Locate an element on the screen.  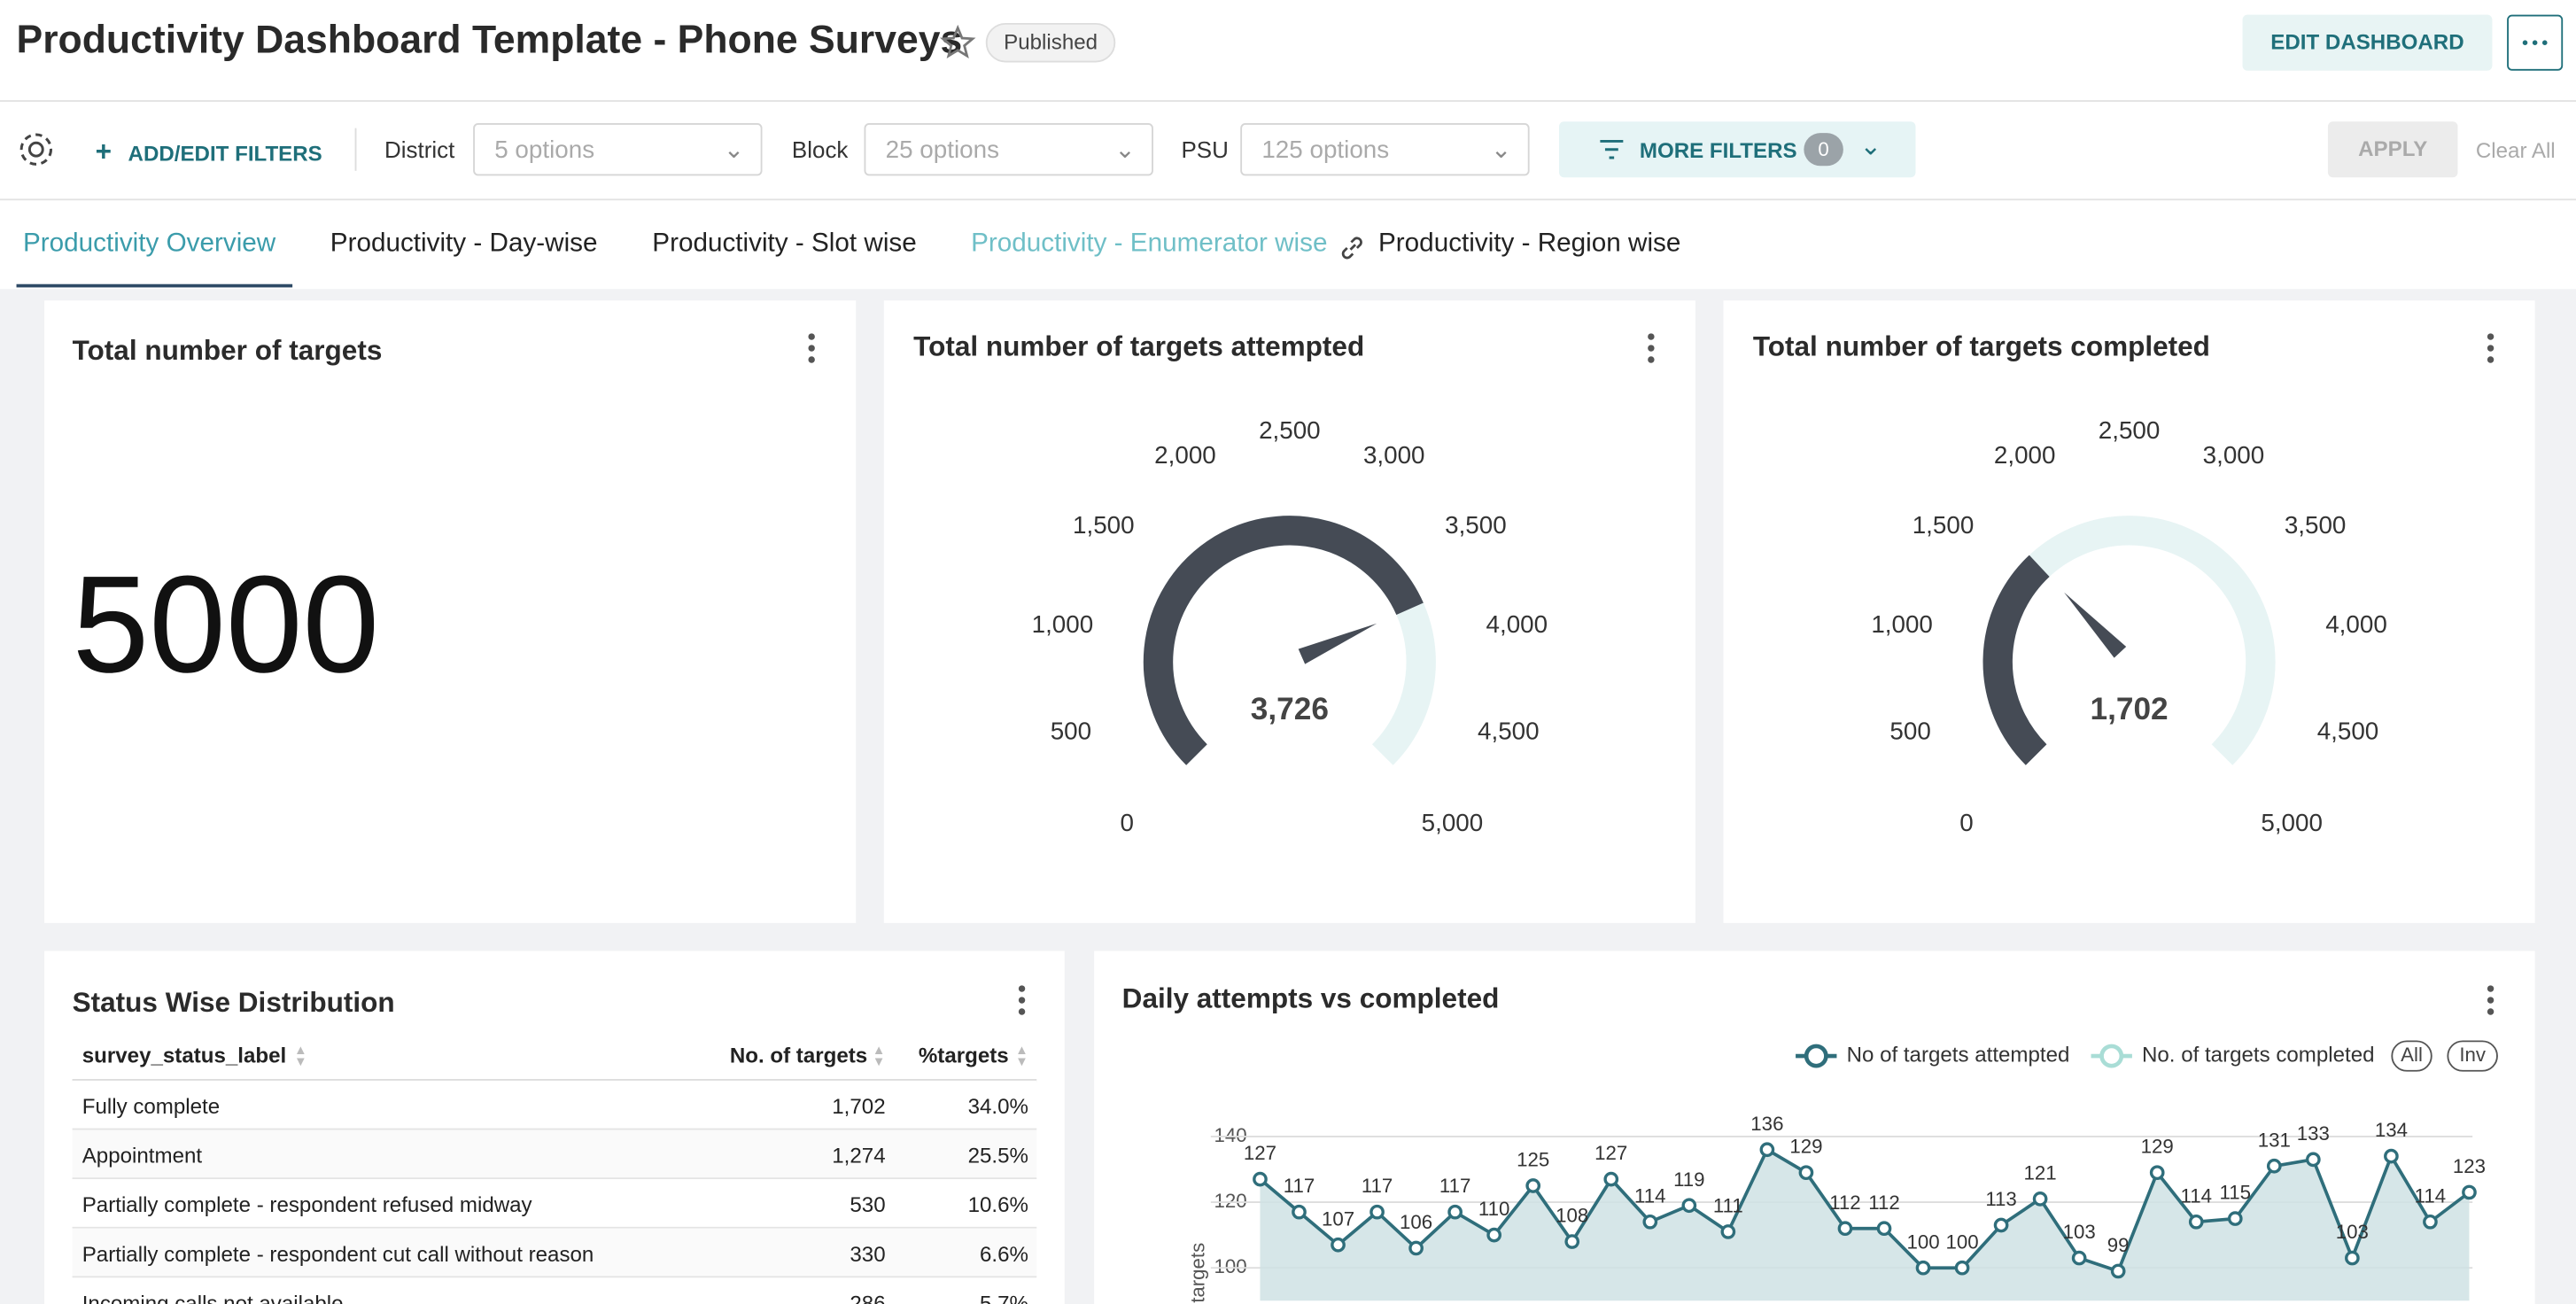
card-title: Total number of targets is located at coordinates (227, 351).